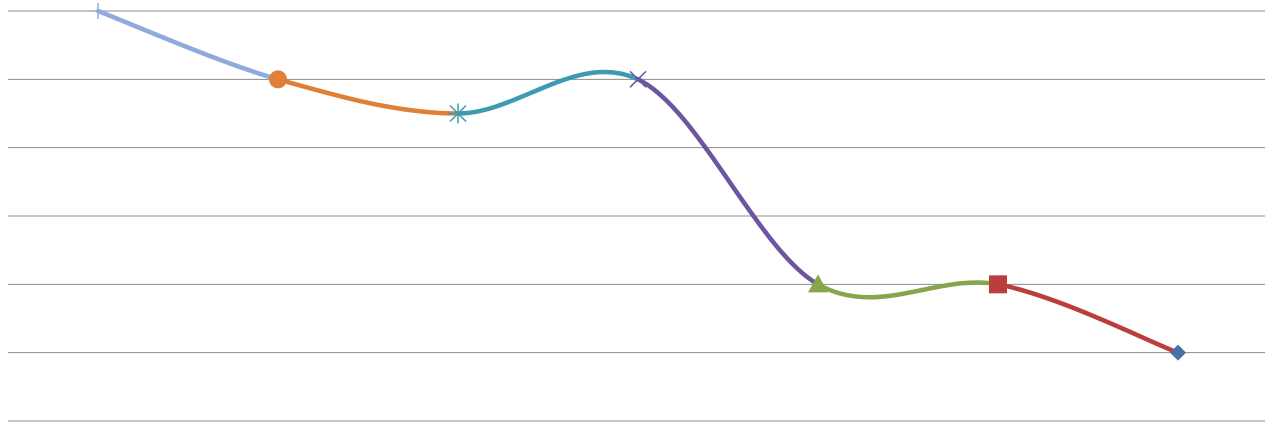 The height and width of the screenshot is (438, 1265). Describe the element at coordinates (98, 11) in the screenshot. I see `data-point-1-plus-marker` at that location.